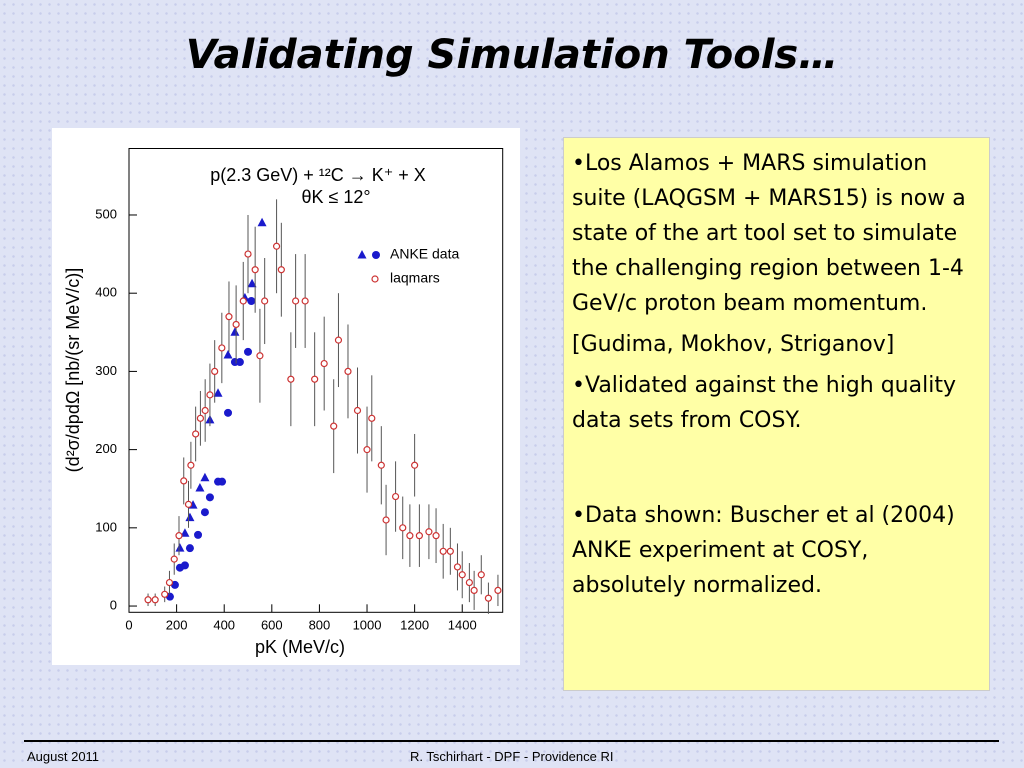 This screenshot has width=1024, height=768. What do you see at coordinates (462, 625) in the screenshot?
I see `x-tick-label: 1400` at bounding box center [462, 625].